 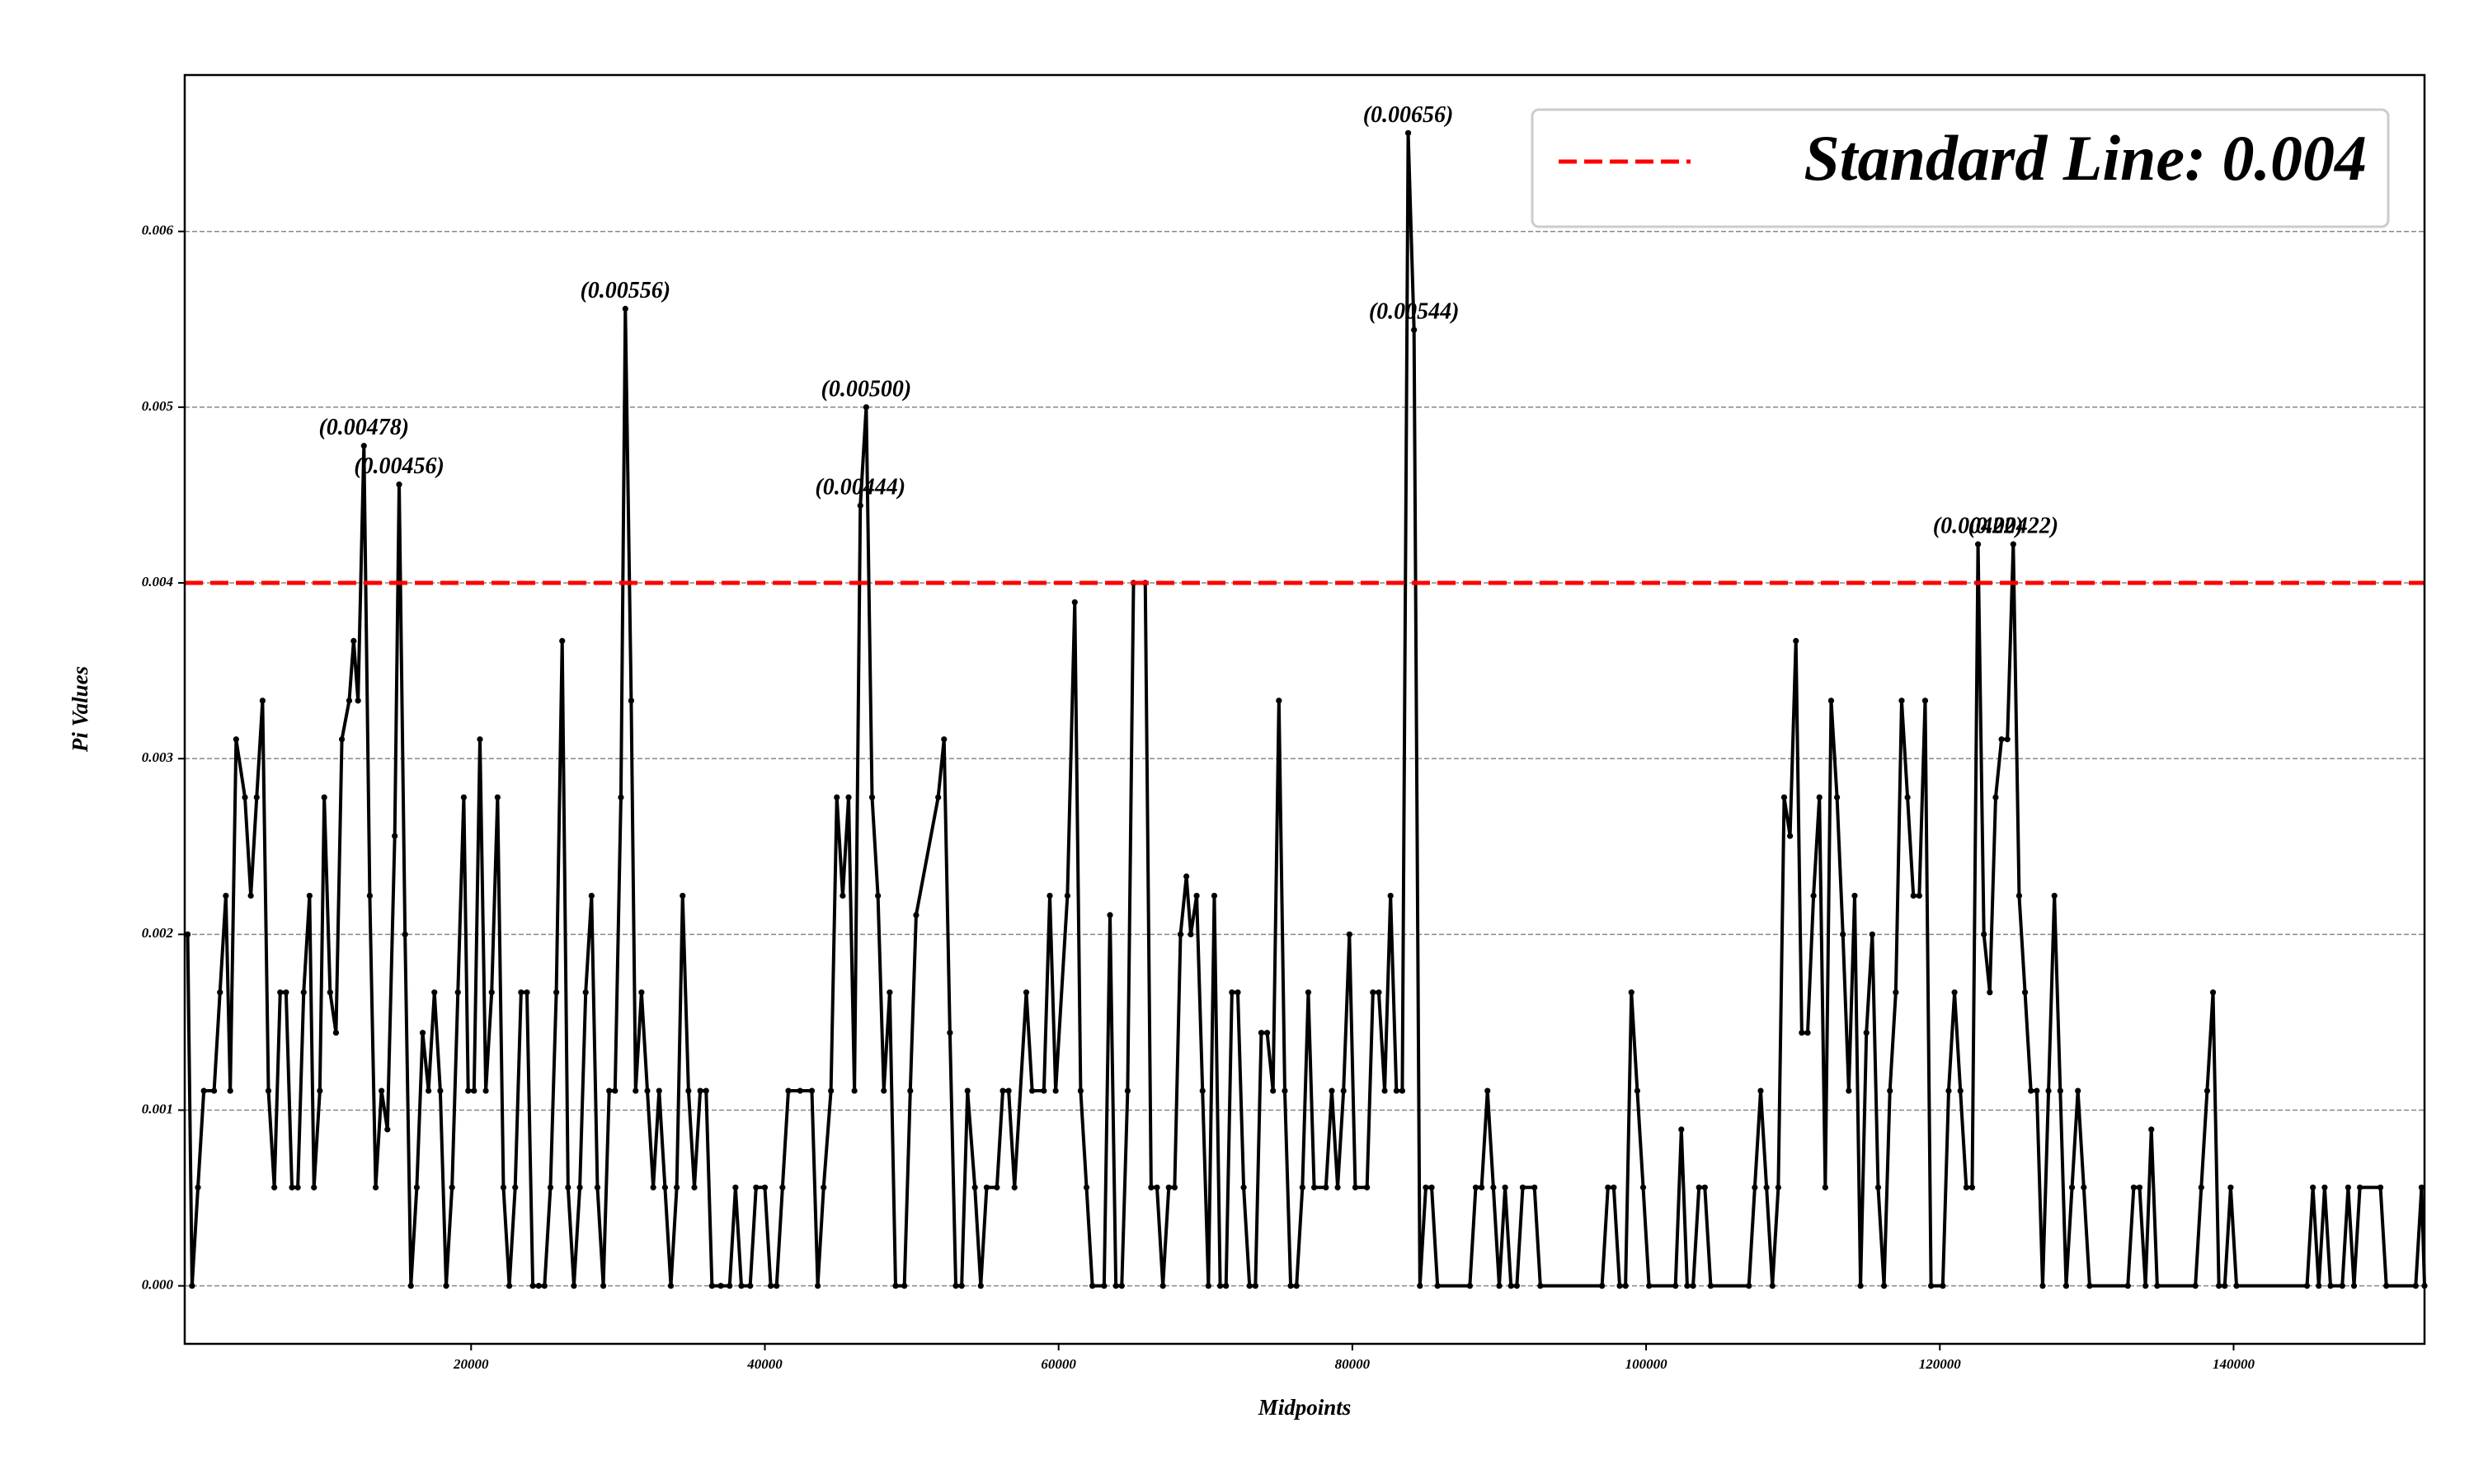 I want to click on peak-annotation: (0.00500), so click(x=866, y=389).